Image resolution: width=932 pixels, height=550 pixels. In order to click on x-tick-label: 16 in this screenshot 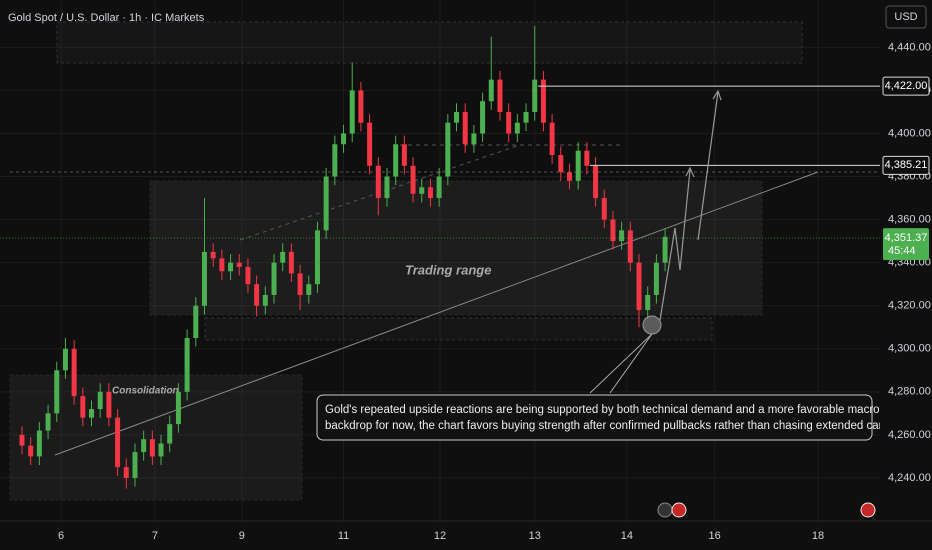, I will do `click(714, 536)`.